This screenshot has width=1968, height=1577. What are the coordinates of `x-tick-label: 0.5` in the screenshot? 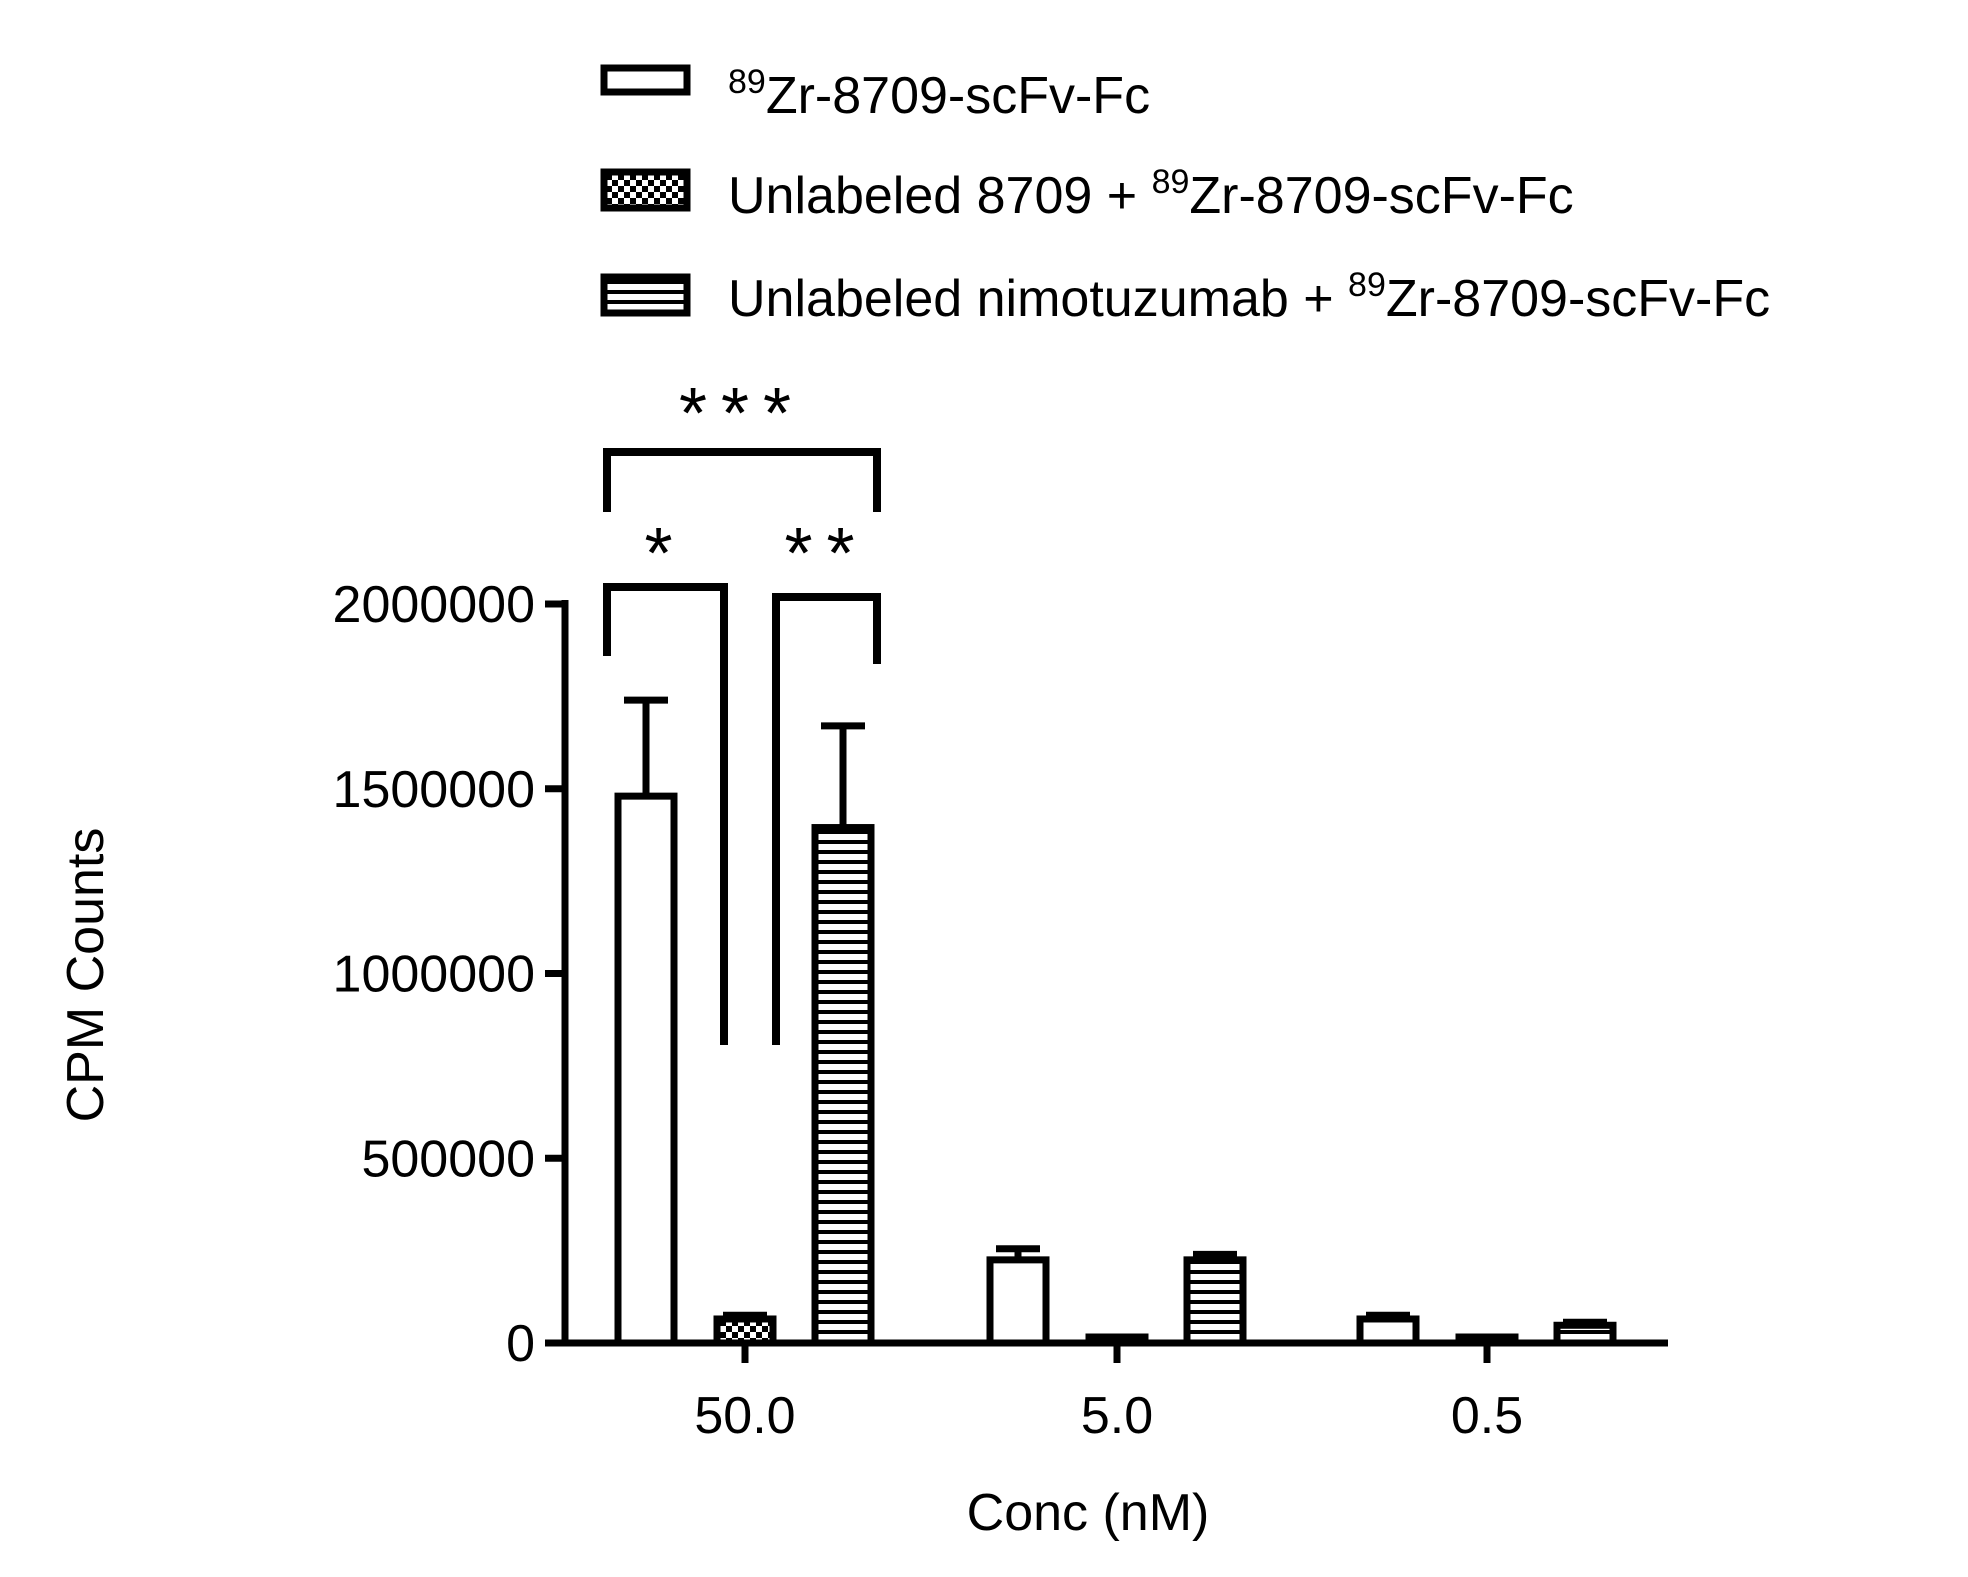 It's located at (1487, 1416).